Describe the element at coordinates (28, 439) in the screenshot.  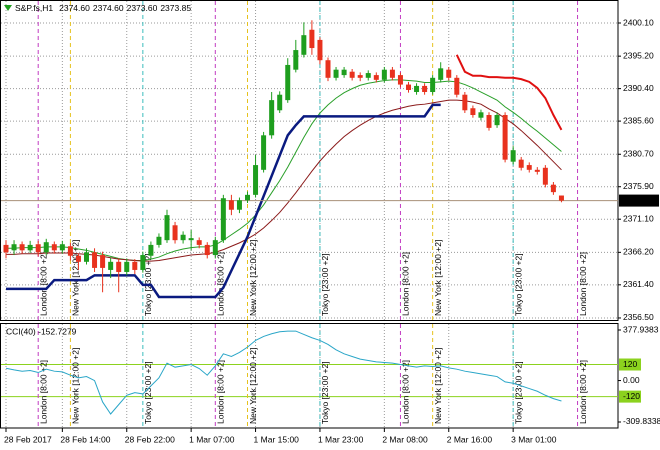
I see `x-tick-label: 28 Feb 2017` at that location.